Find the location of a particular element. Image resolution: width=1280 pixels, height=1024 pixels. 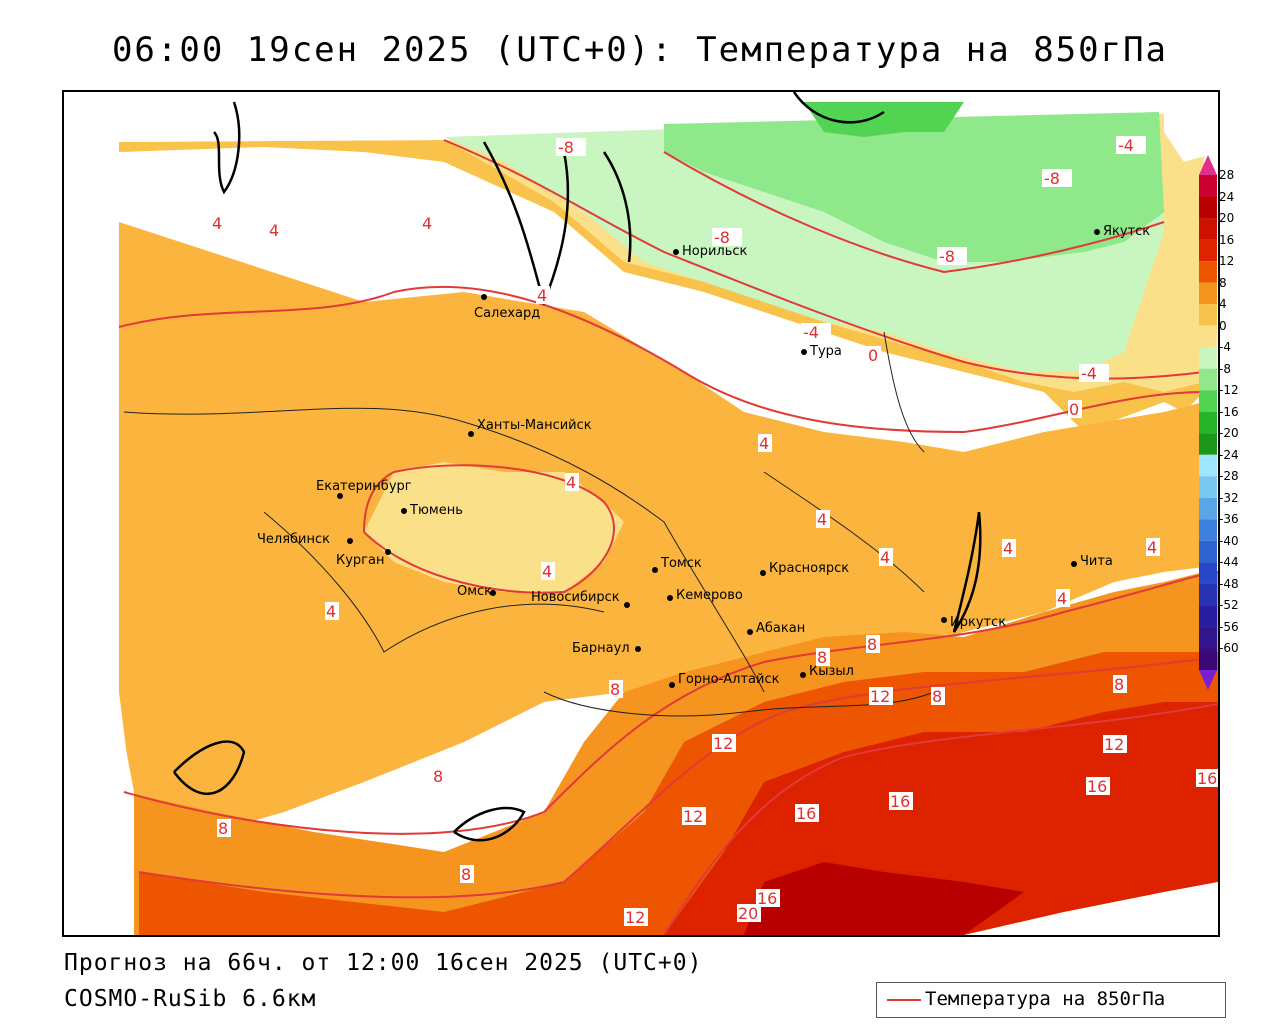

svg-text: -4 is located at coordinates (811, 332).